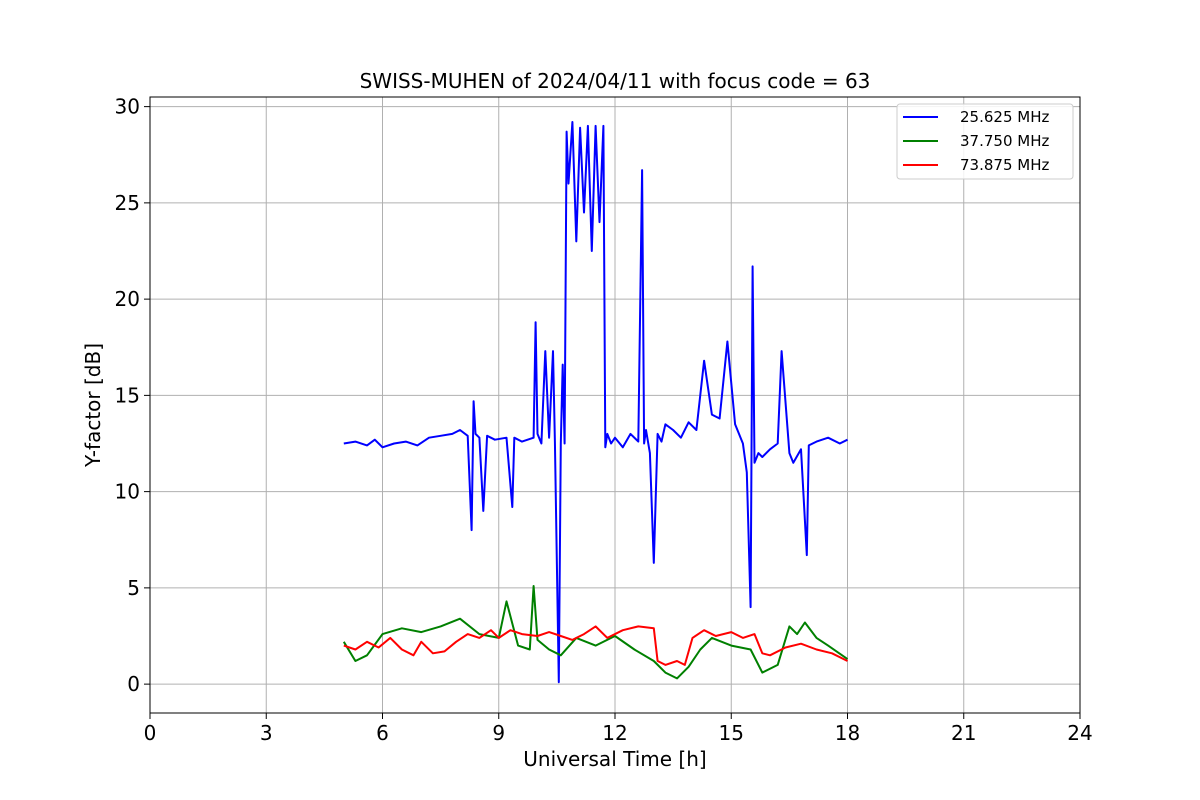 The width and height of the screenshot is (1200, 800). I want to click on legend: 25.625 MHz 37.750 MHz 73.875 MHz, so click(985, 141).